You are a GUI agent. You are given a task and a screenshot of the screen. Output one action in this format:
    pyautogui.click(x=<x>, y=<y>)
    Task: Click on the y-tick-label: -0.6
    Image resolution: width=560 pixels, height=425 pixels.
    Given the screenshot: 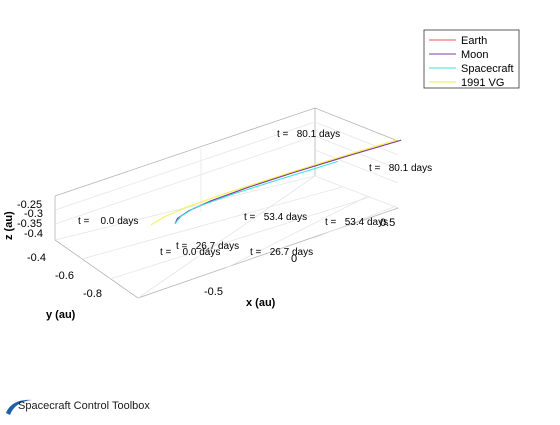 What is the action you would take?
    pyautogui.click(x=64, y=276)
    